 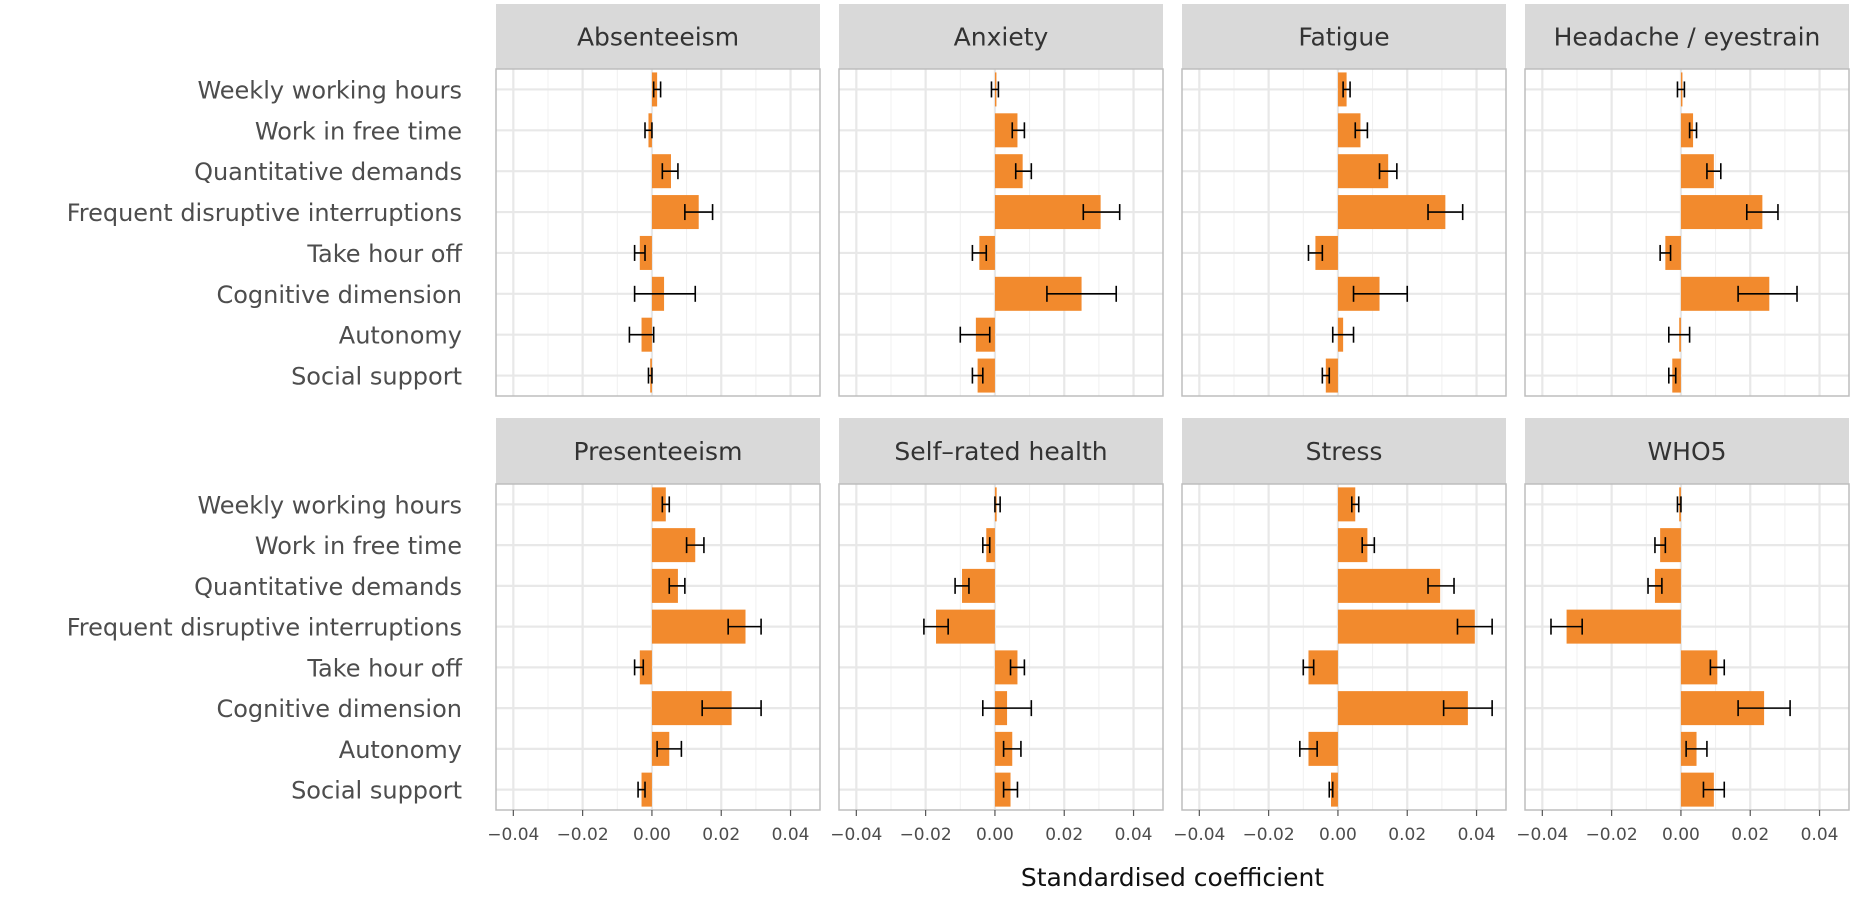 I want to click on x-tick-label: 0.04, so click(x=1134, y=835).